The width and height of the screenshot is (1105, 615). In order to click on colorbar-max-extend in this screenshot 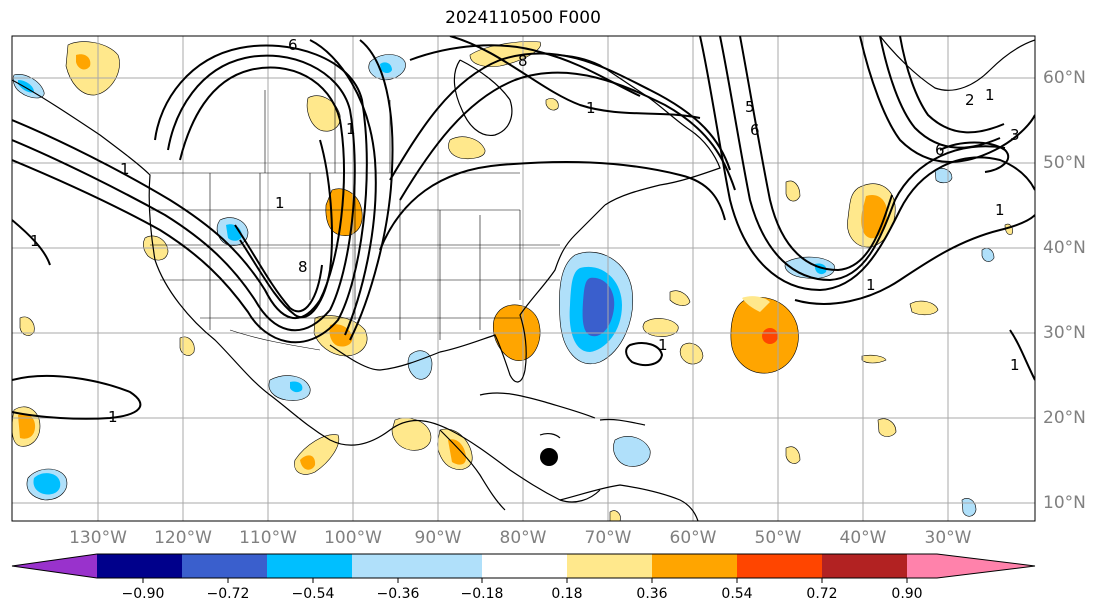, I will do `click(986, 566)`.